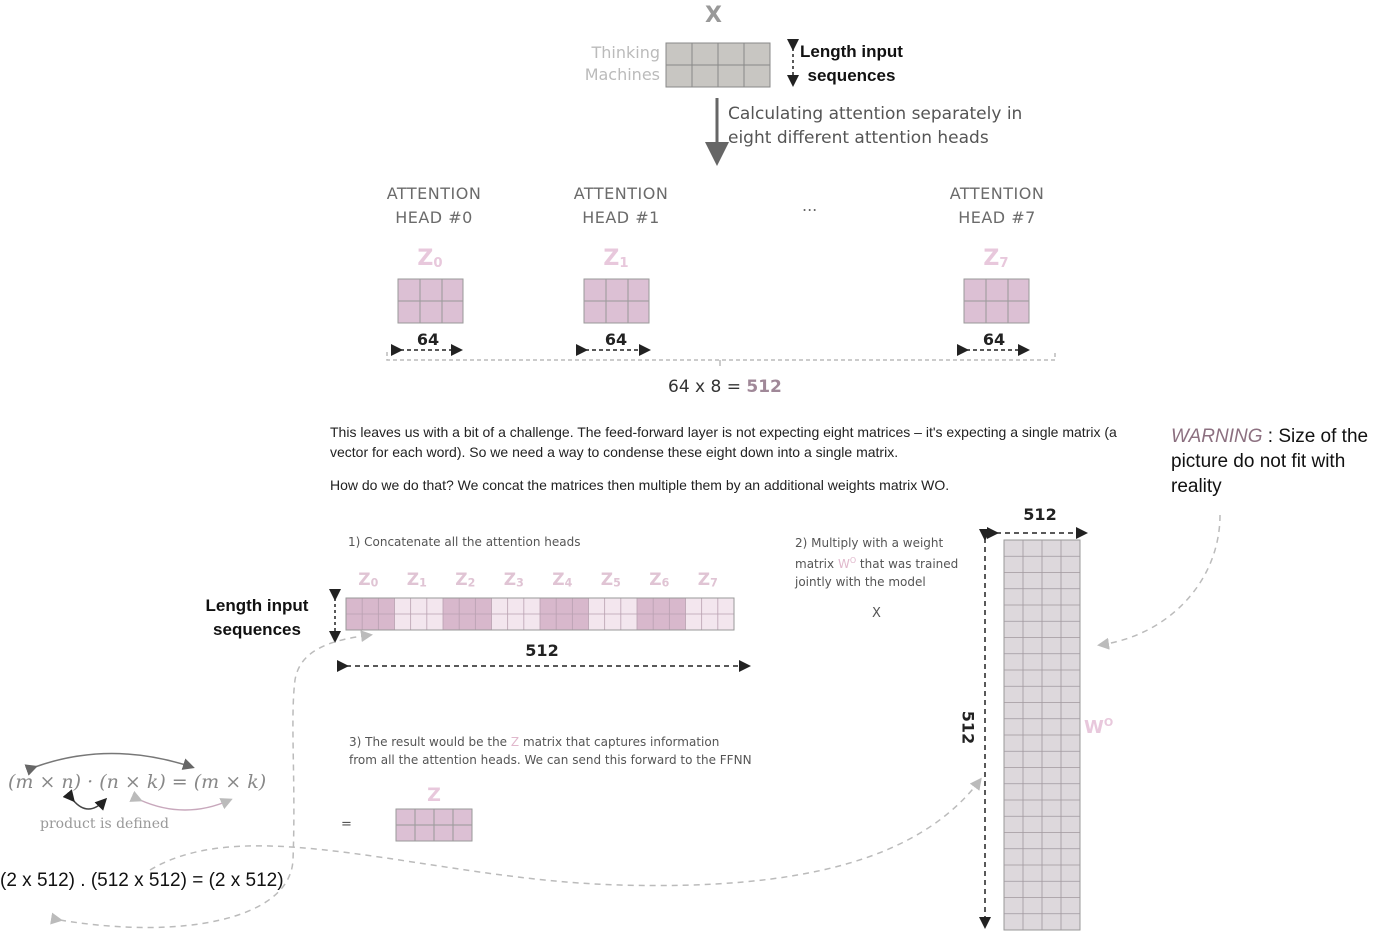 The height and width of the screenshot is (938, 1384). Describe the element at coordinates (994, 339) in the screenshot. I see `head-7-dim: 64` at that location.